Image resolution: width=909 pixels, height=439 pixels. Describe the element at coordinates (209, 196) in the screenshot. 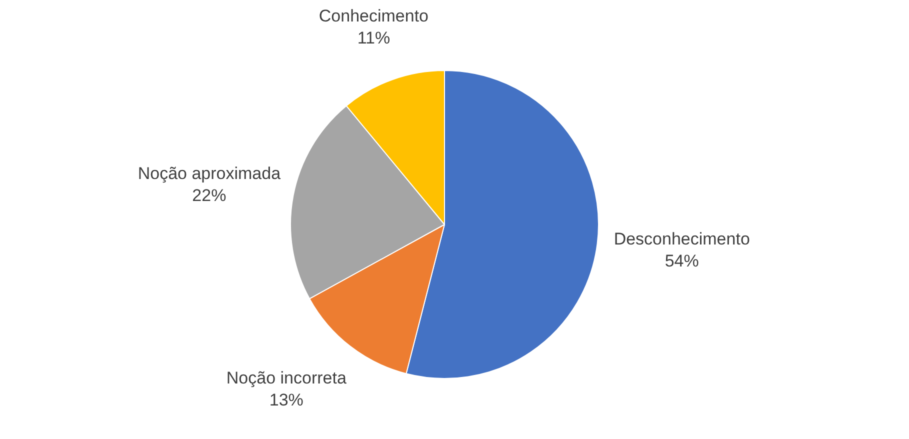

I see `data-label: 22%` at that location.